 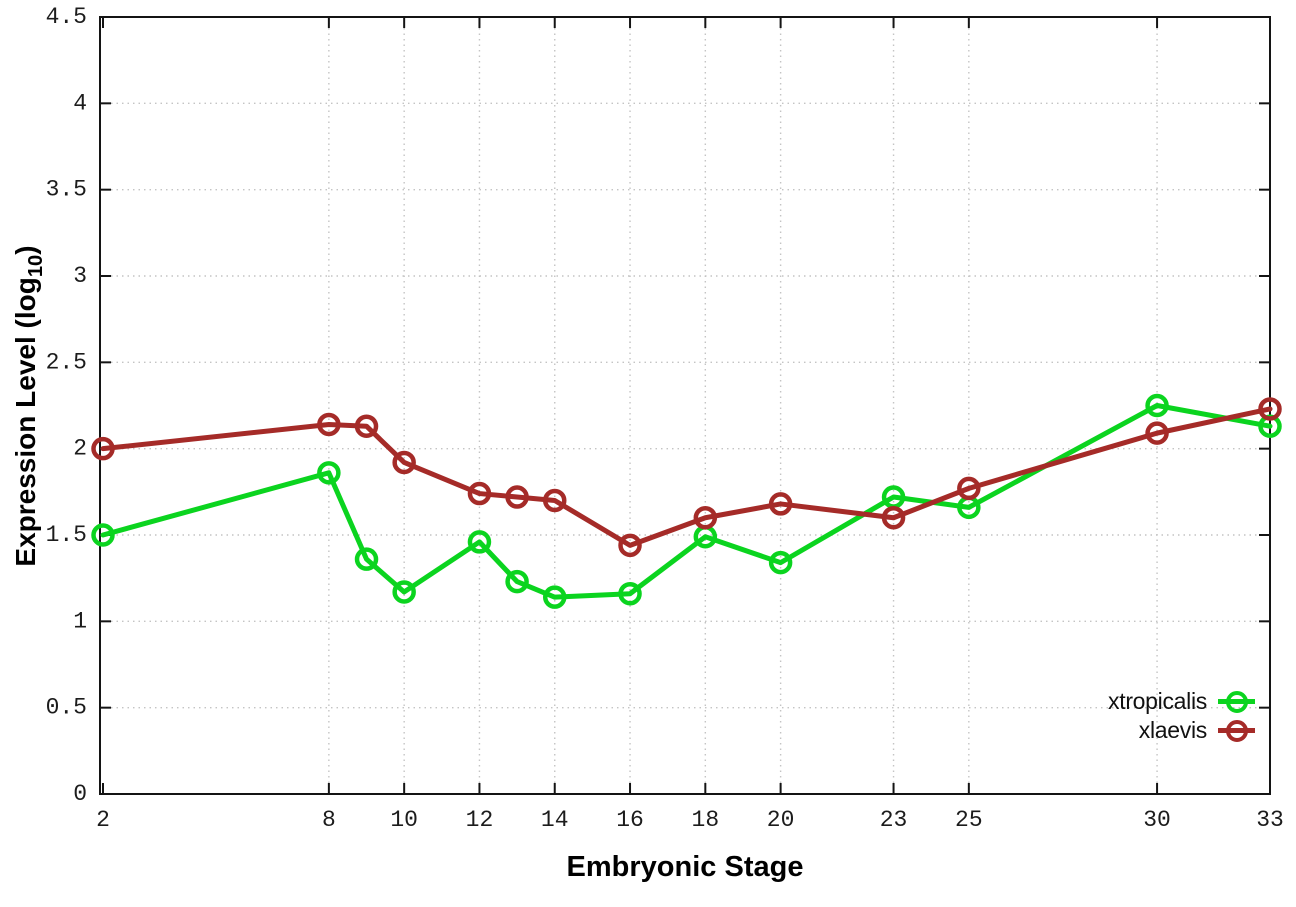 What do you see at coordinates (555, 820) in the screenshot?
I see `x-tick-label: 14` at bounding box center [555, 820].